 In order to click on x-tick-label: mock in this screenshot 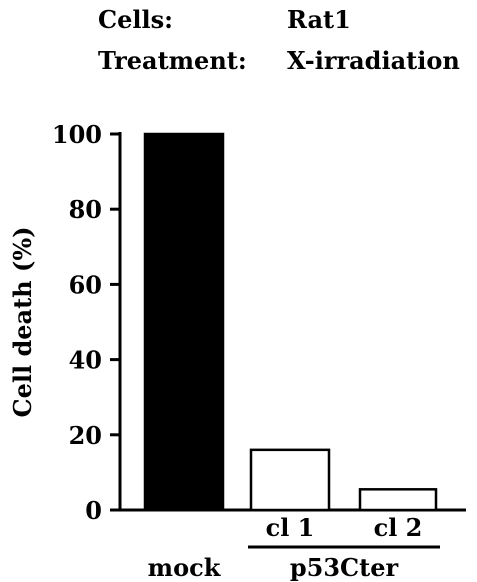, I will do `click(185, 567)`.